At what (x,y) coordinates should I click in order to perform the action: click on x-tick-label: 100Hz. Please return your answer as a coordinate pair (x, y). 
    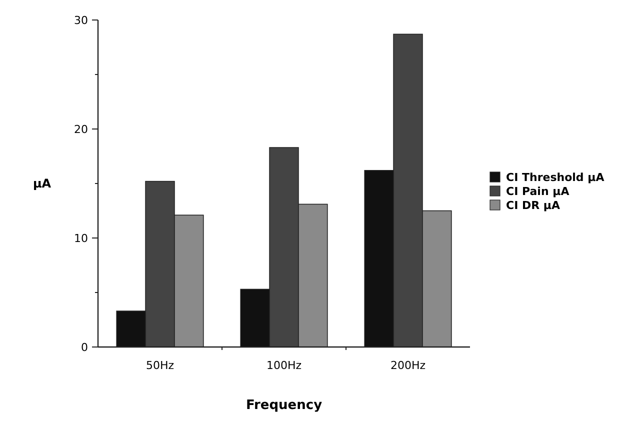
    Looking at the image, I should click on (284, 365).